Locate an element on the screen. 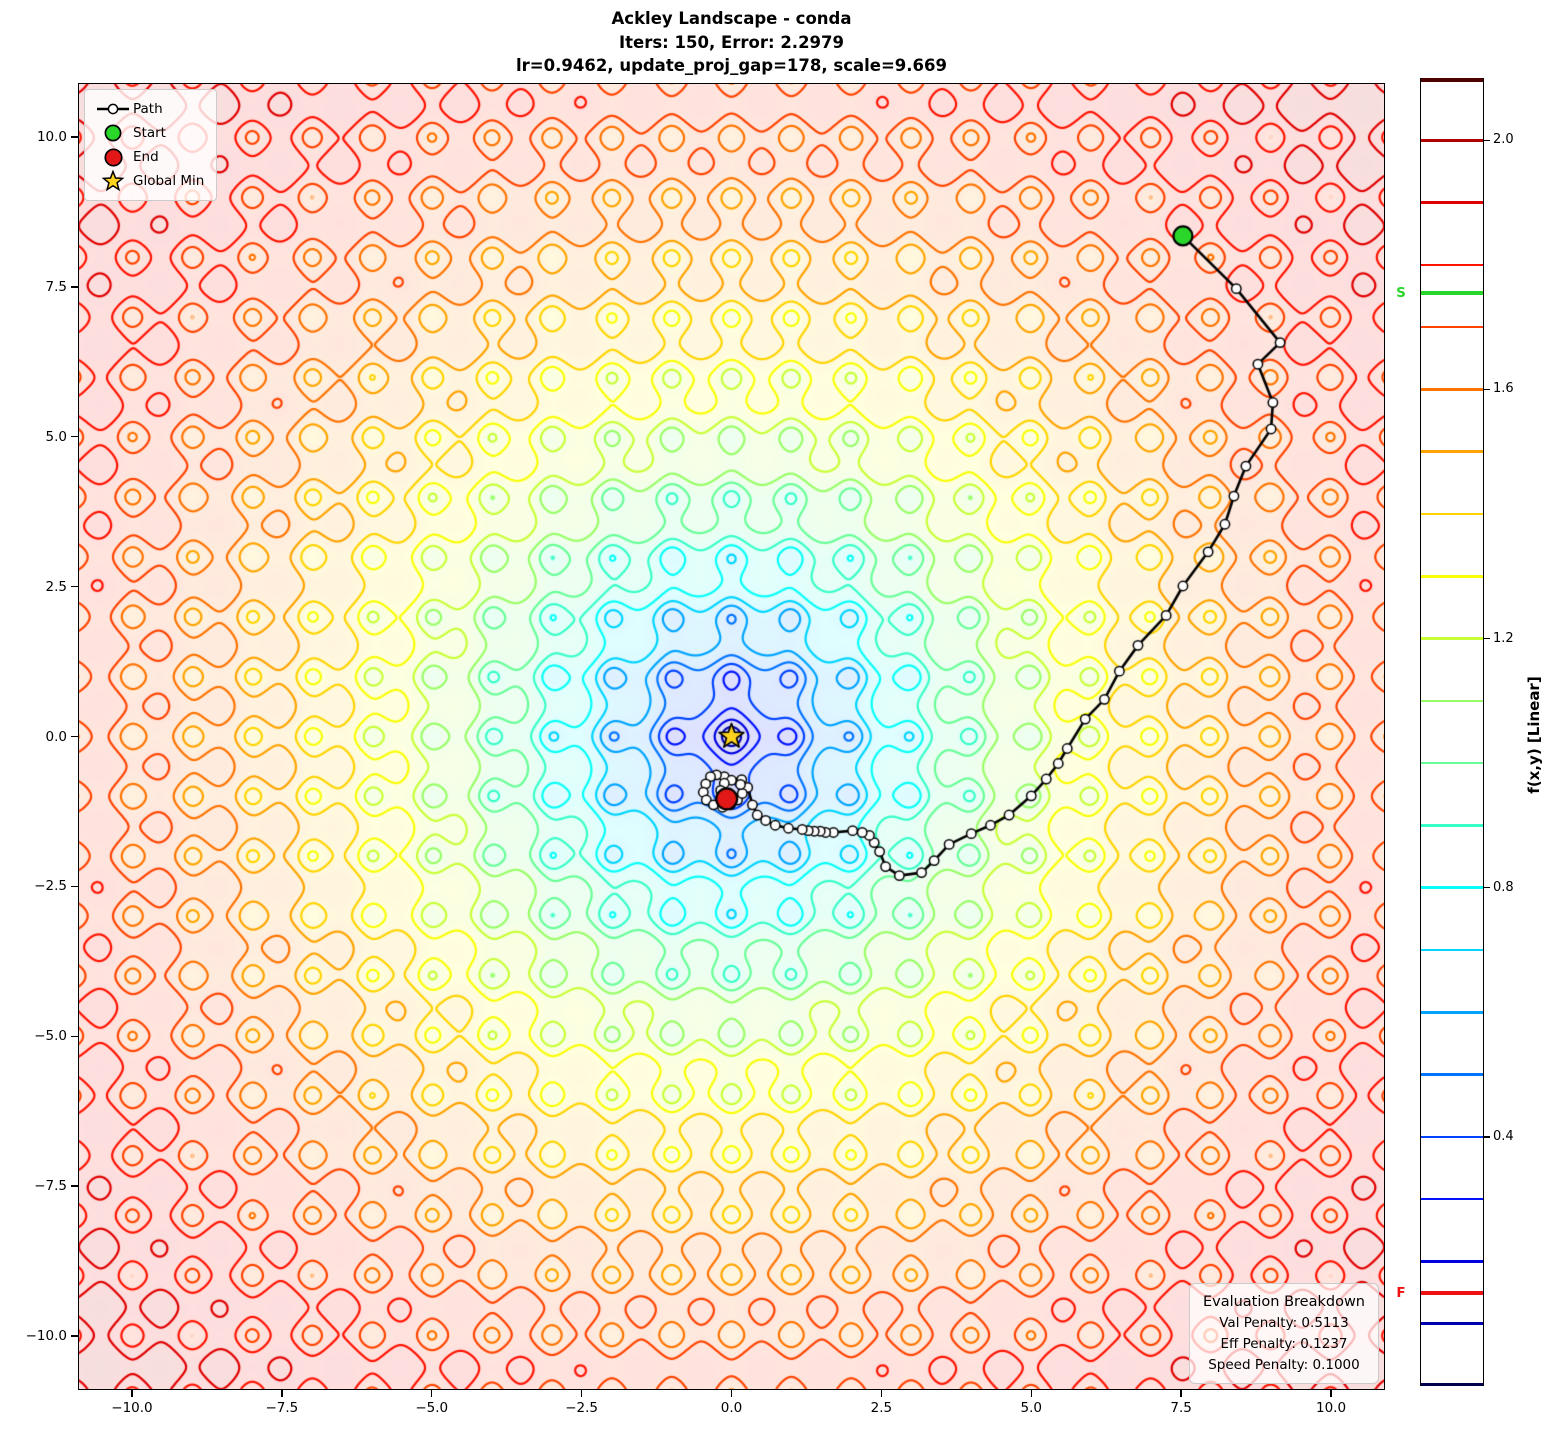  colorbar-start-label: S is located at coordinates (1401, 292).